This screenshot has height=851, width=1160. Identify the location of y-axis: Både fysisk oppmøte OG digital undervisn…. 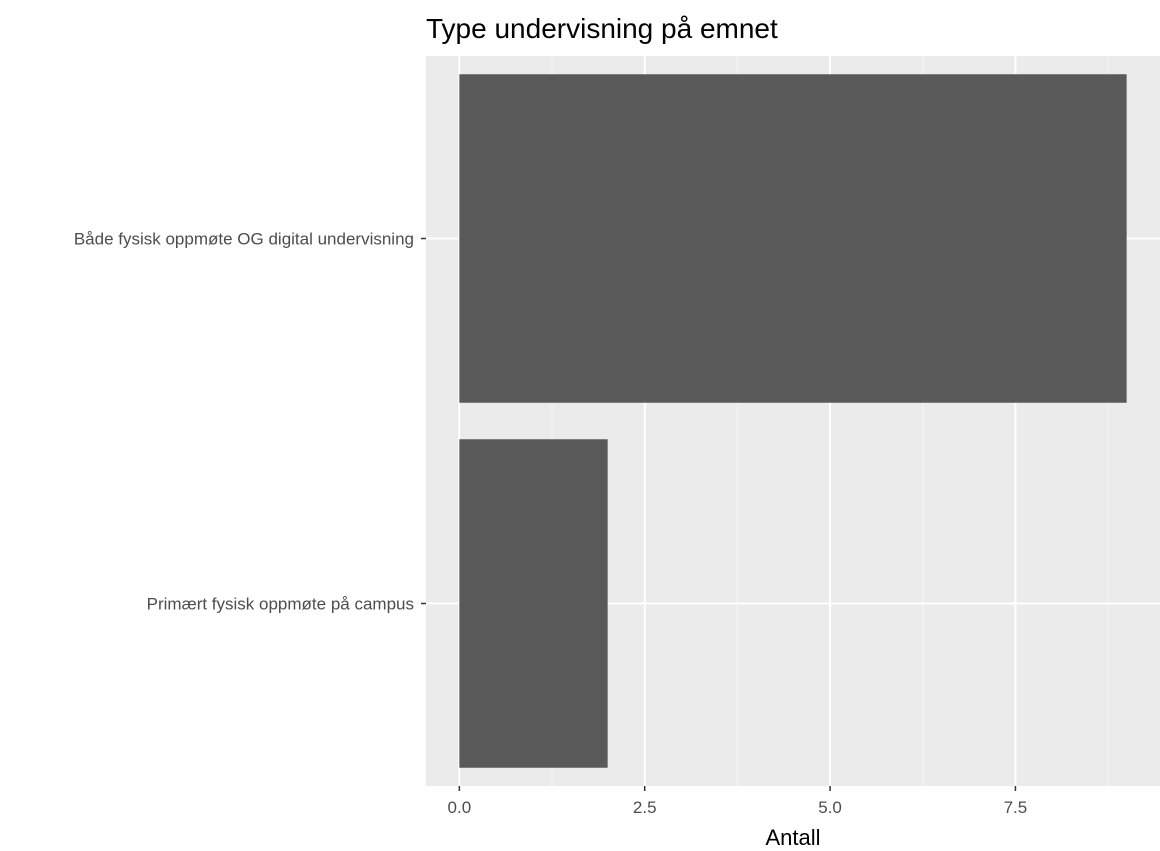
(250, 422).